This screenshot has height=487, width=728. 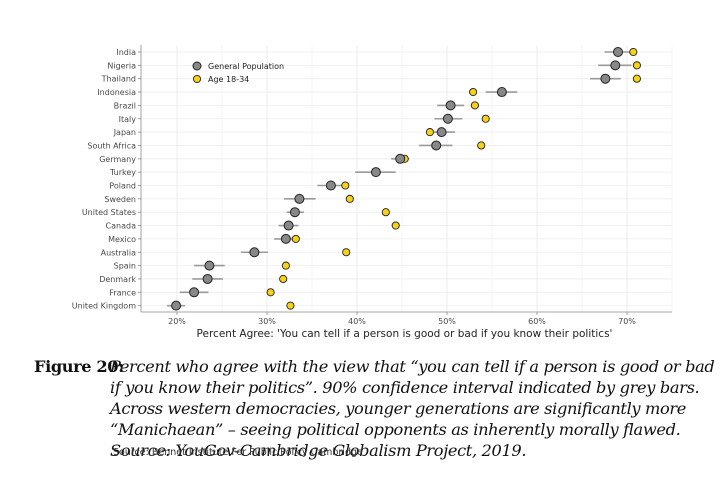 I want to click on x-tick-label-50: 50%, so click(x=447, y=321).